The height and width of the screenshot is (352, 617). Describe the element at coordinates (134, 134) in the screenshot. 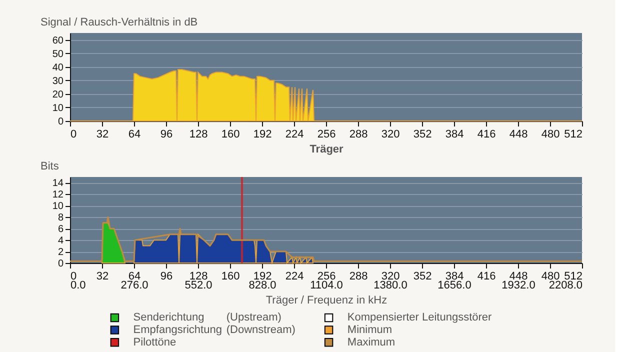

I see `x-tick-label: 64` at that location.